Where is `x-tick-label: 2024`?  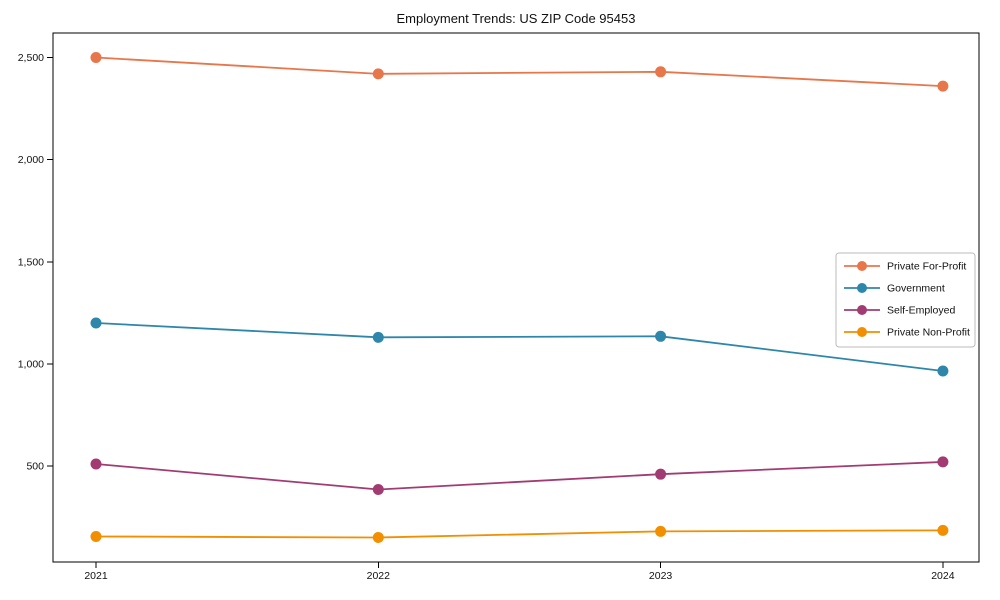
x-tick-label: 2024 is located at coordinates (943, 576).